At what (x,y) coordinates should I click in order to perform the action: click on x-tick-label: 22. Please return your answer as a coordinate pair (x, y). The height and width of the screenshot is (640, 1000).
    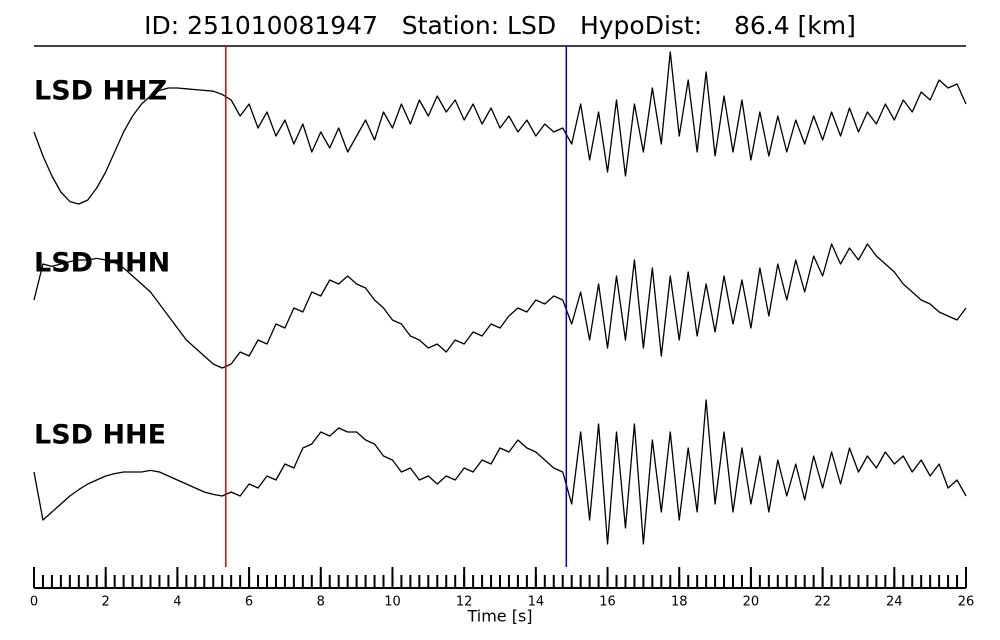
    Looking at the image, I should click on (822, 602).